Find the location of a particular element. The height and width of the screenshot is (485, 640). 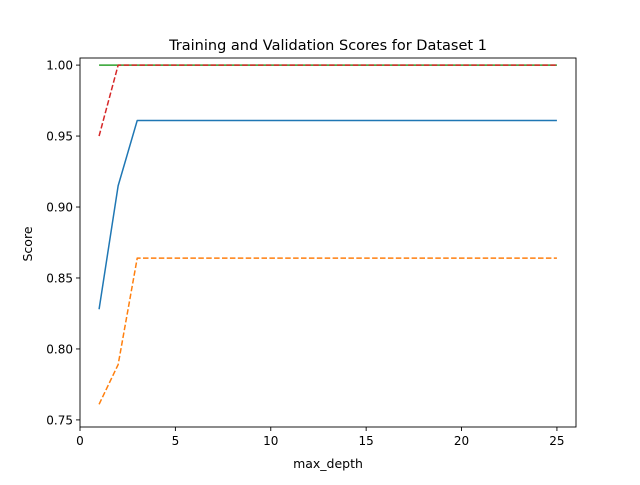

x-tick-label: 10 is located at coordinates (270, 441).